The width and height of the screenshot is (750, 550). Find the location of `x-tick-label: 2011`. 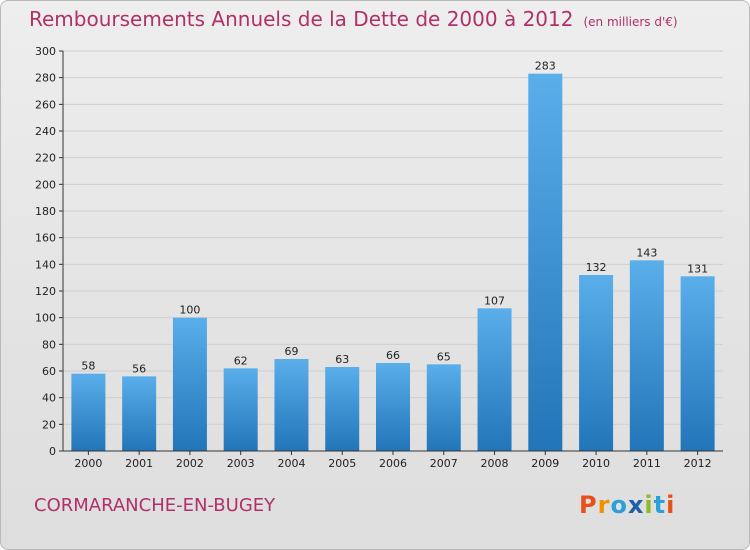

x-tick-label: 2011 is located at coordinates (647, 463).